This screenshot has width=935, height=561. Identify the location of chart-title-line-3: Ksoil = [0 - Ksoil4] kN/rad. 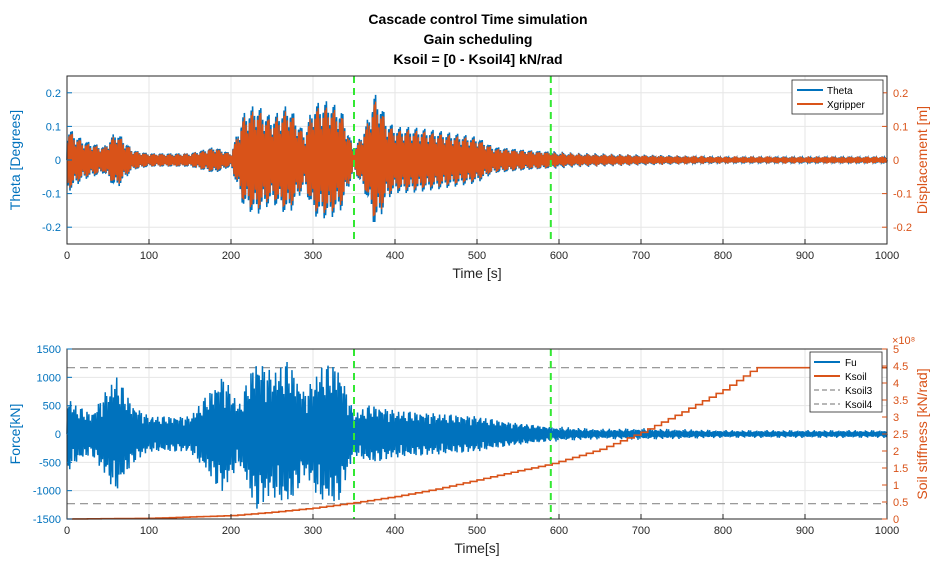
(477, 59).